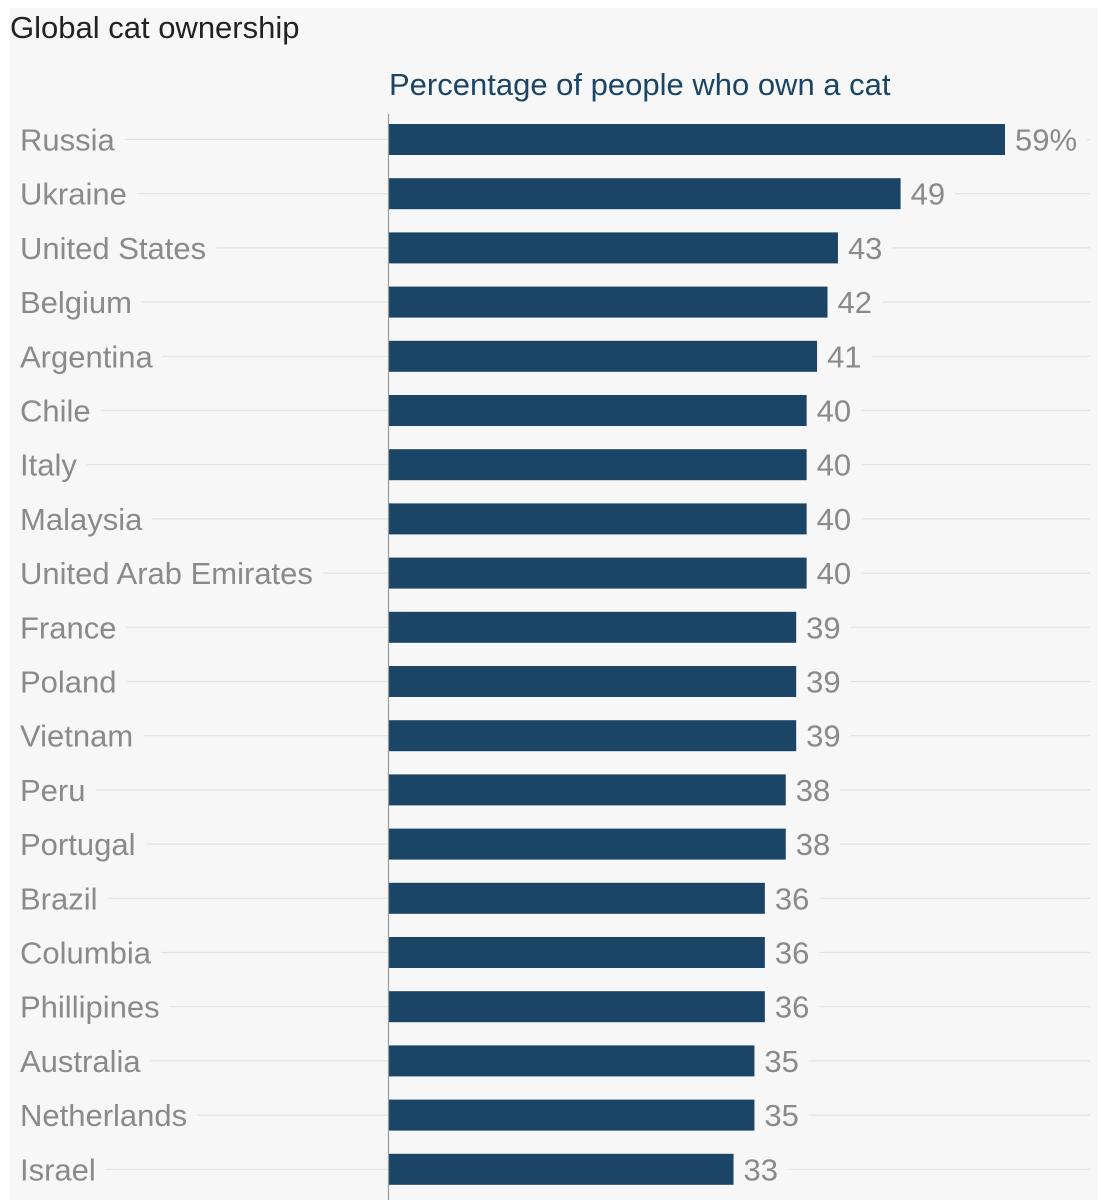  What do you see at coordinates (865, 248) in the screenshot?
I see `value-label: 43` at bounding box center [865, 248].